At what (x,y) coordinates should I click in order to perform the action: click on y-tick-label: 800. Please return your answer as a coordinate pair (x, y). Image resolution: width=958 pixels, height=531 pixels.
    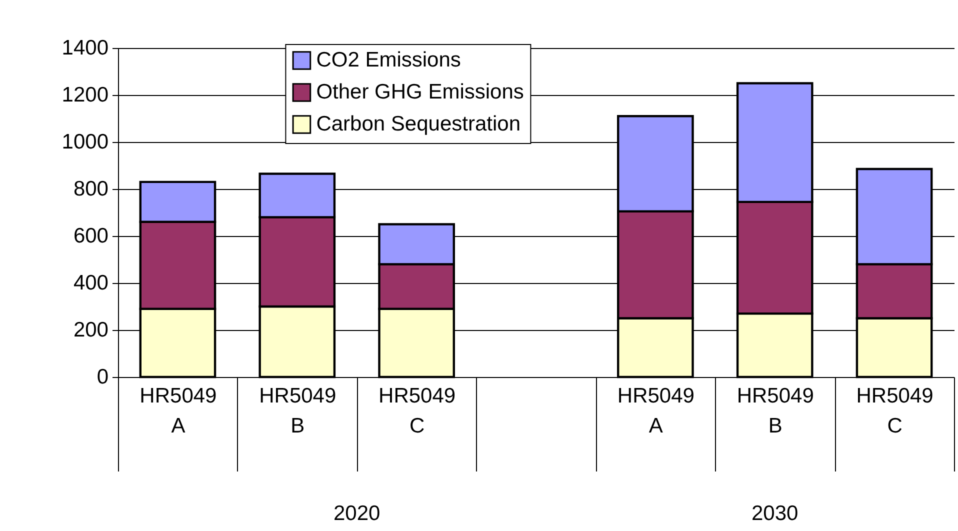
    Looking at the image, I should click on (90, 189).